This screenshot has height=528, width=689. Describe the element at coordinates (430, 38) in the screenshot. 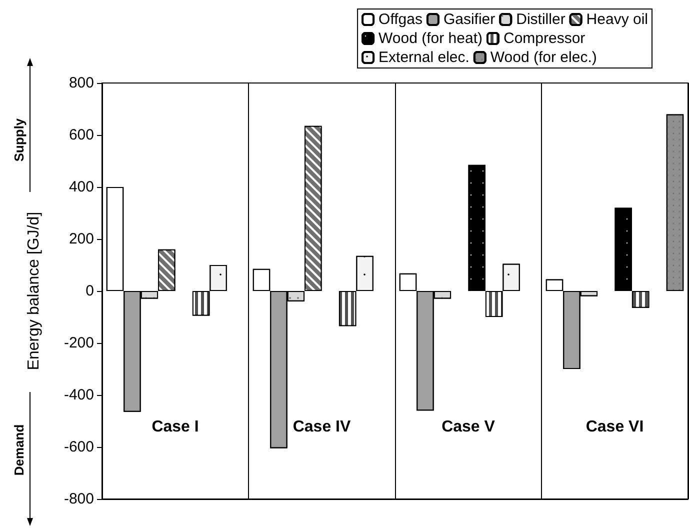

I see `legend-label: Wood (for heat)` at that location.